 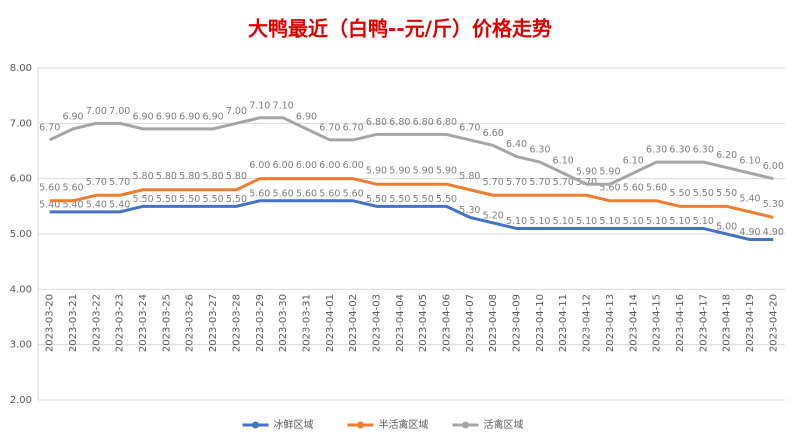 What do you see at coordinates (504, 424) in the screenshot?
I see `legend-label: 活禽区域` at bounding box center [504, 424].